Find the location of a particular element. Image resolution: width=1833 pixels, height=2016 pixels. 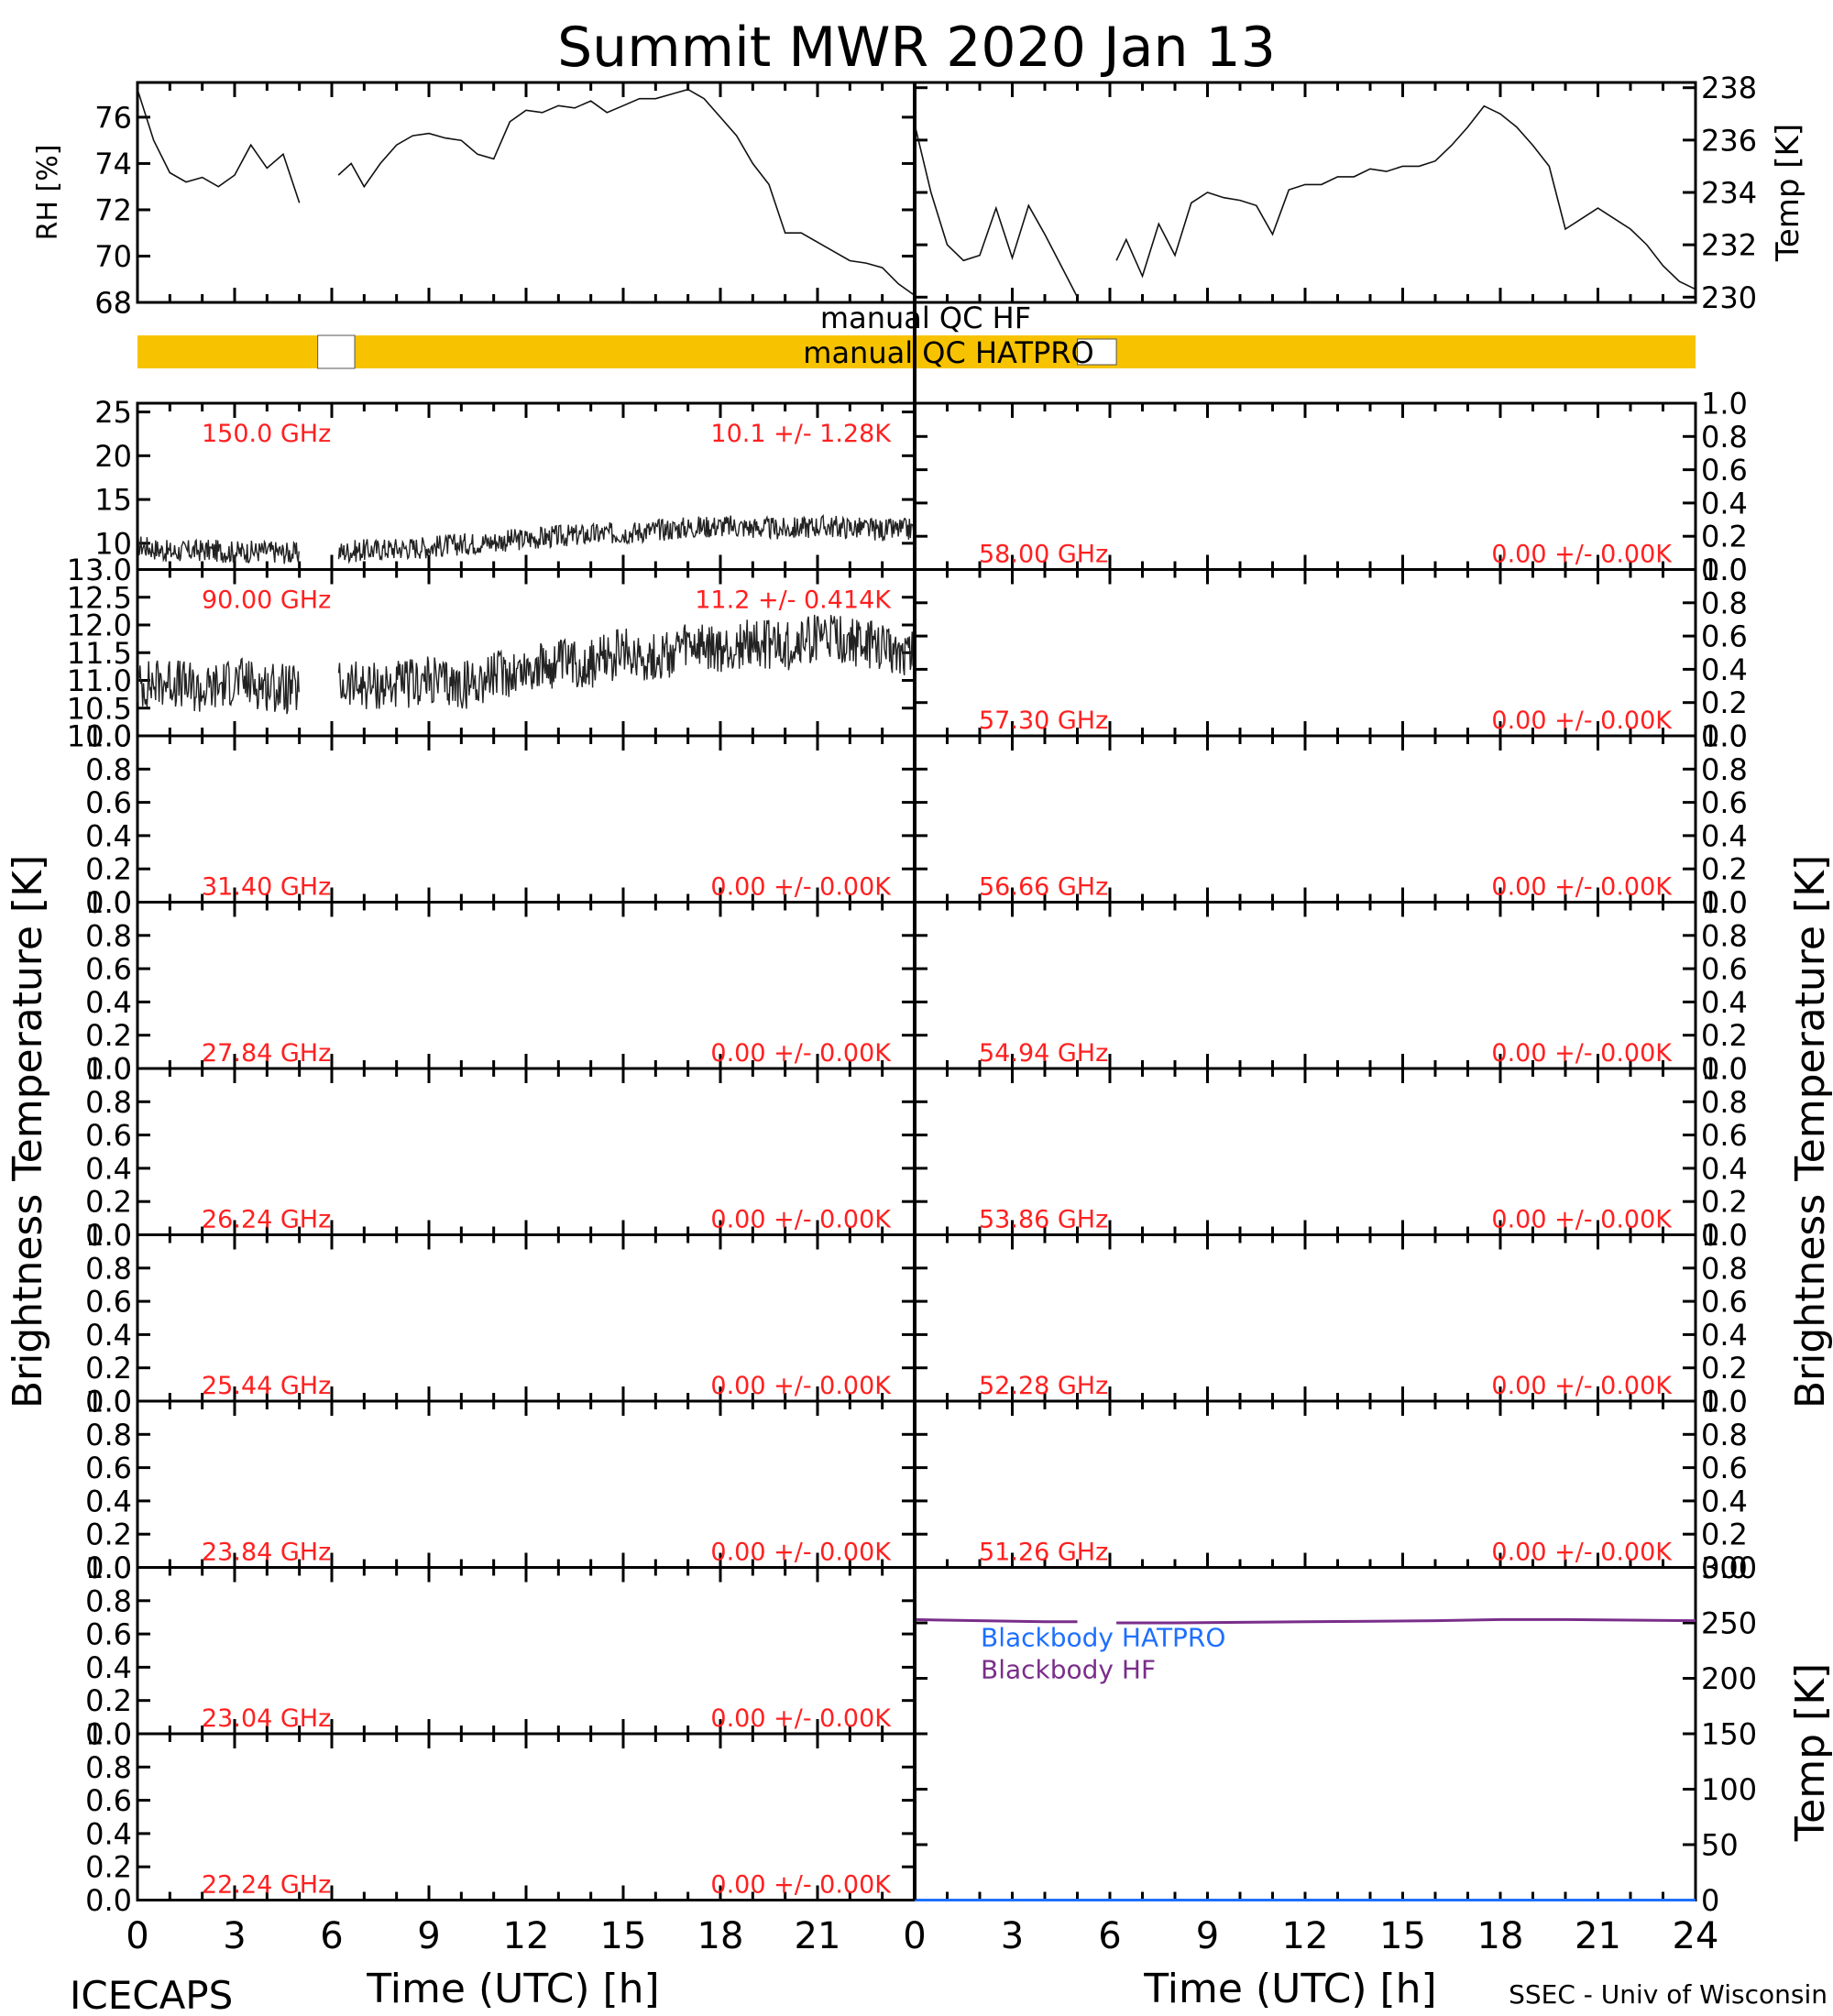

bt-23.84-stat: 0.00 +/- 0.00K is located at coordinates (801, 1553).